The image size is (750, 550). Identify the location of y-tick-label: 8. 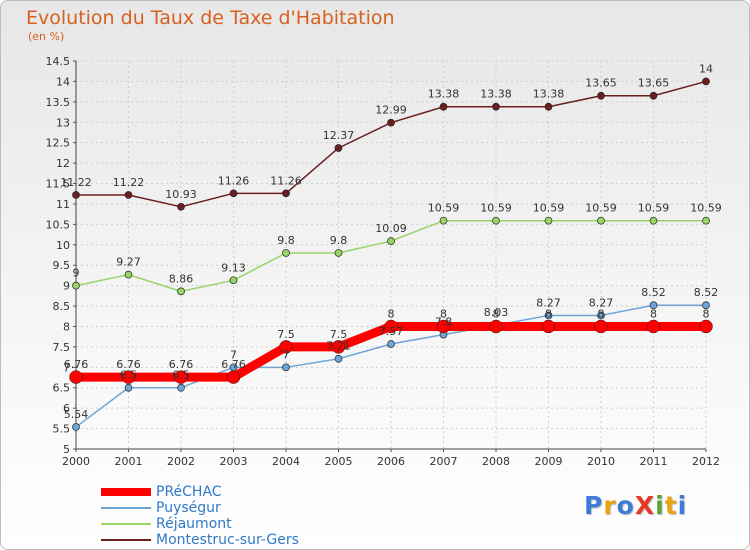
(66, 326).